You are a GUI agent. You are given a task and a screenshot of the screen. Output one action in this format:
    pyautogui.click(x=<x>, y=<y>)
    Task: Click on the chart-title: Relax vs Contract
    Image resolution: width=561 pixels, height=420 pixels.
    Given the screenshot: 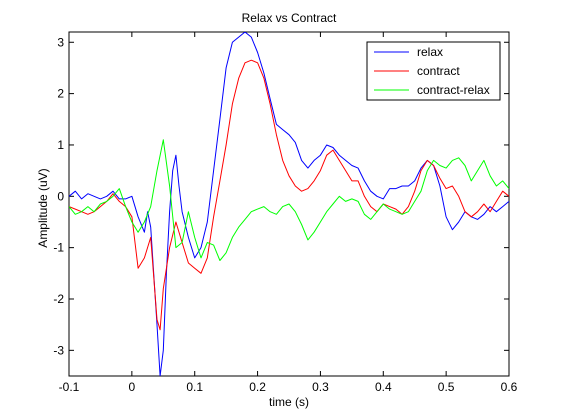 What is the action you would take?
    pyautogui.click(x=289, y=18)
    